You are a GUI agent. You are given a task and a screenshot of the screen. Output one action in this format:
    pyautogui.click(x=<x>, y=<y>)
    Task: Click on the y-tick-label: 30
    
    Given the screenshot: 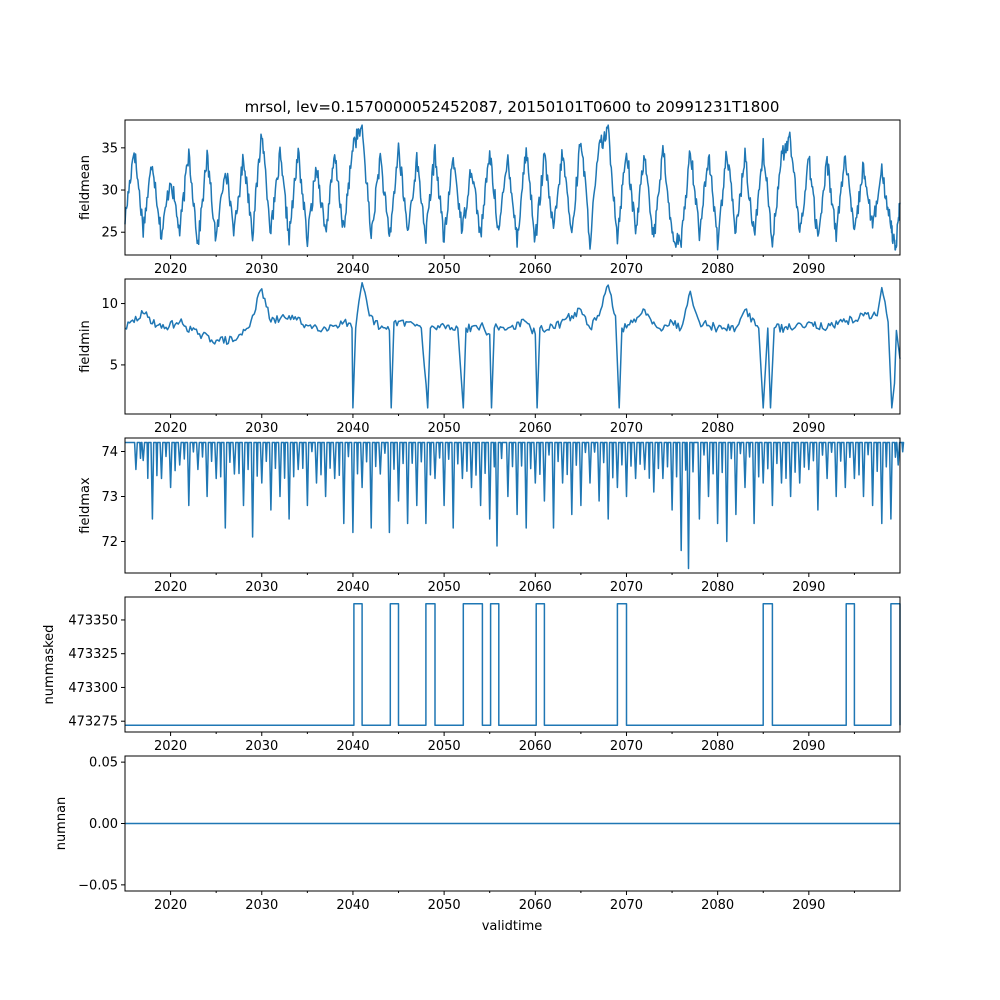 What is the action you would take?
    pyautogui.click(x=109, y=191)
    